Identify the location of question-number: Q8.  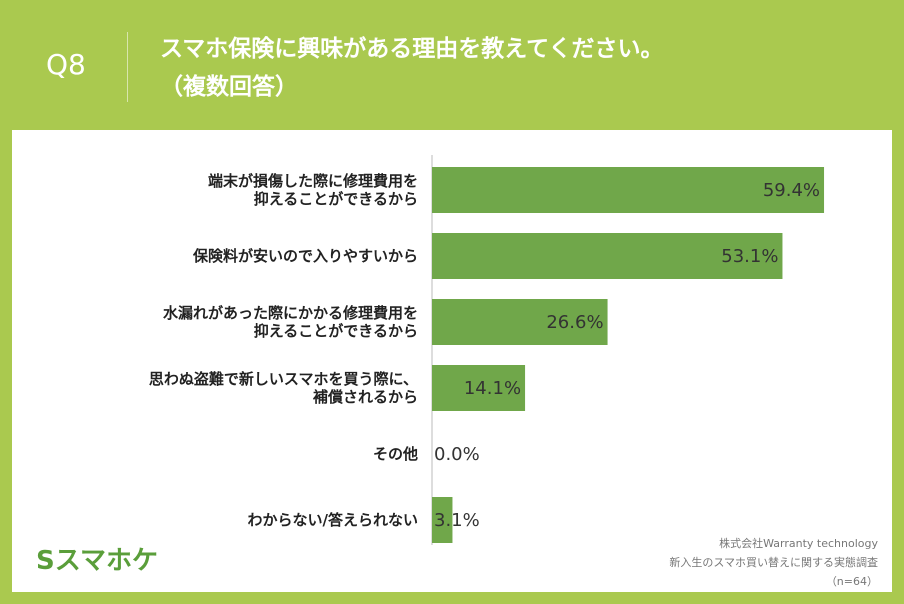
(66, 64).